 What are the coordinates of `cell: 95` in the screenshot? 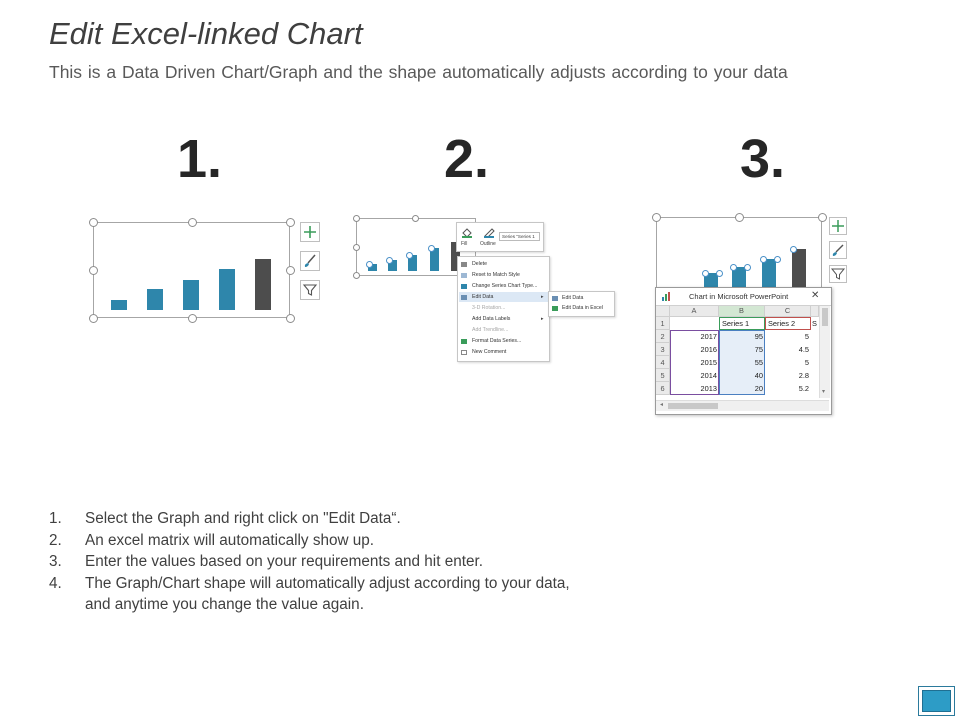 It's located at (758, 336).